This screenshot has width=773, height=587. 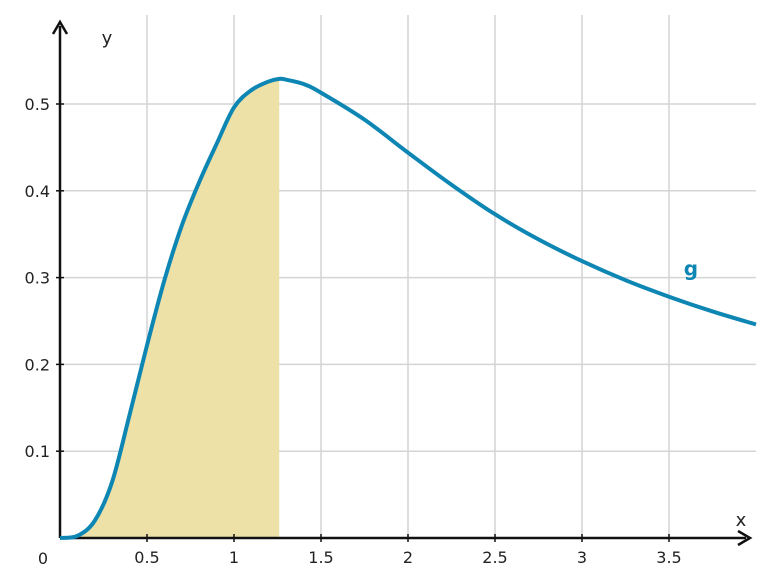 What do you see at coordinates (37, 278) in the screenshot?
I see `y-tick-label: 0.3` at bounding box center [37, 278].